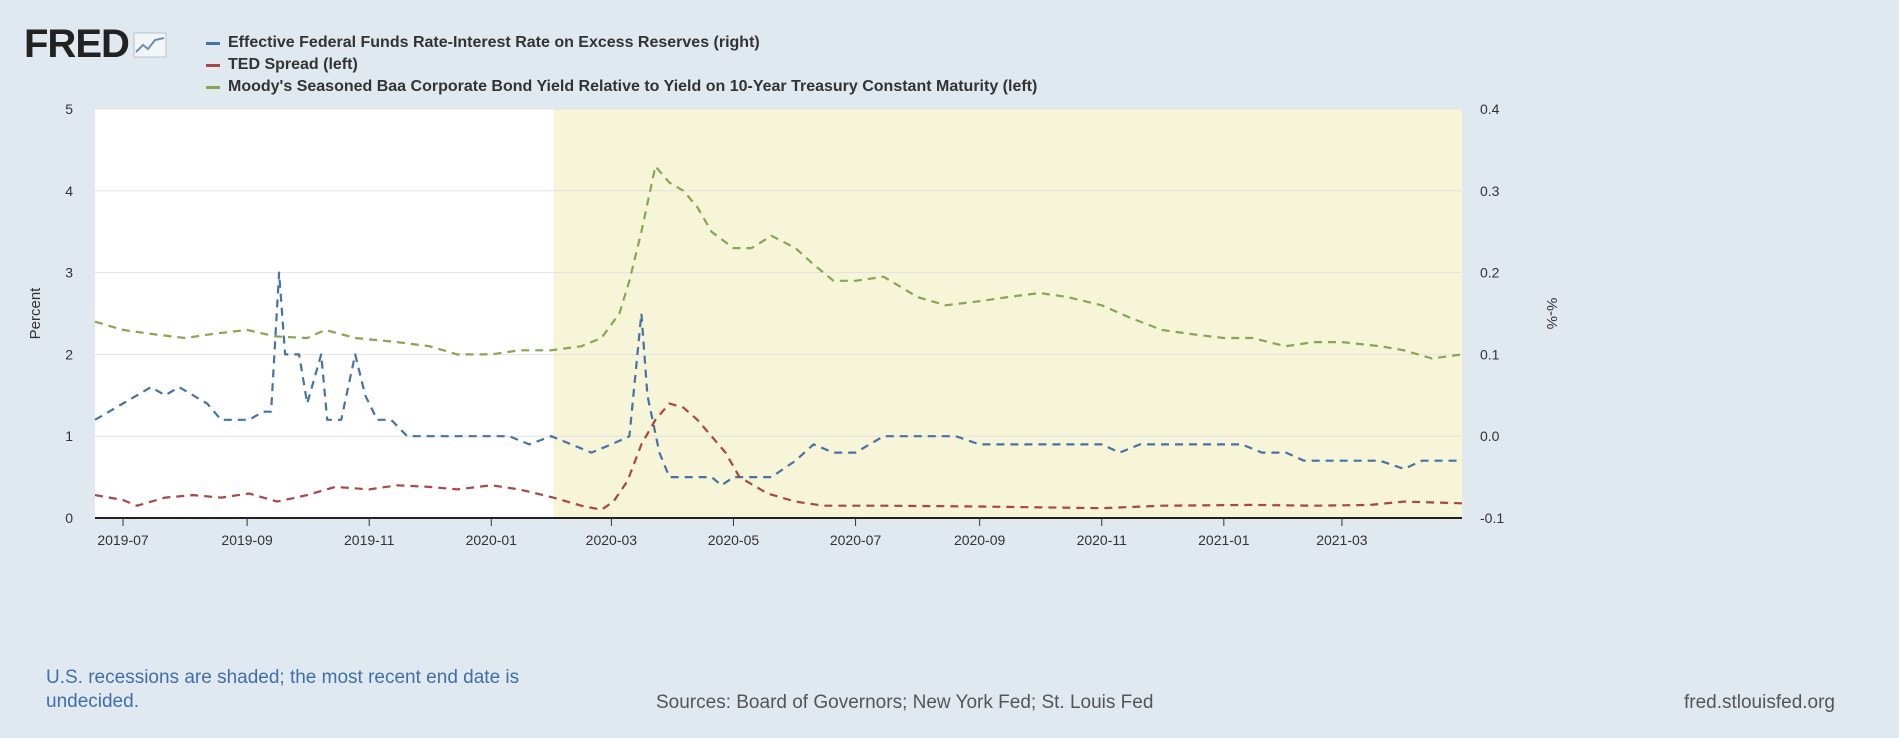 The width and height of the screenshot is (1899, 738). What do you see at coordinates (1490, 436) in the screenshot?
I see `right-tick-label: 0.0` at bounding box center [1490, 436].